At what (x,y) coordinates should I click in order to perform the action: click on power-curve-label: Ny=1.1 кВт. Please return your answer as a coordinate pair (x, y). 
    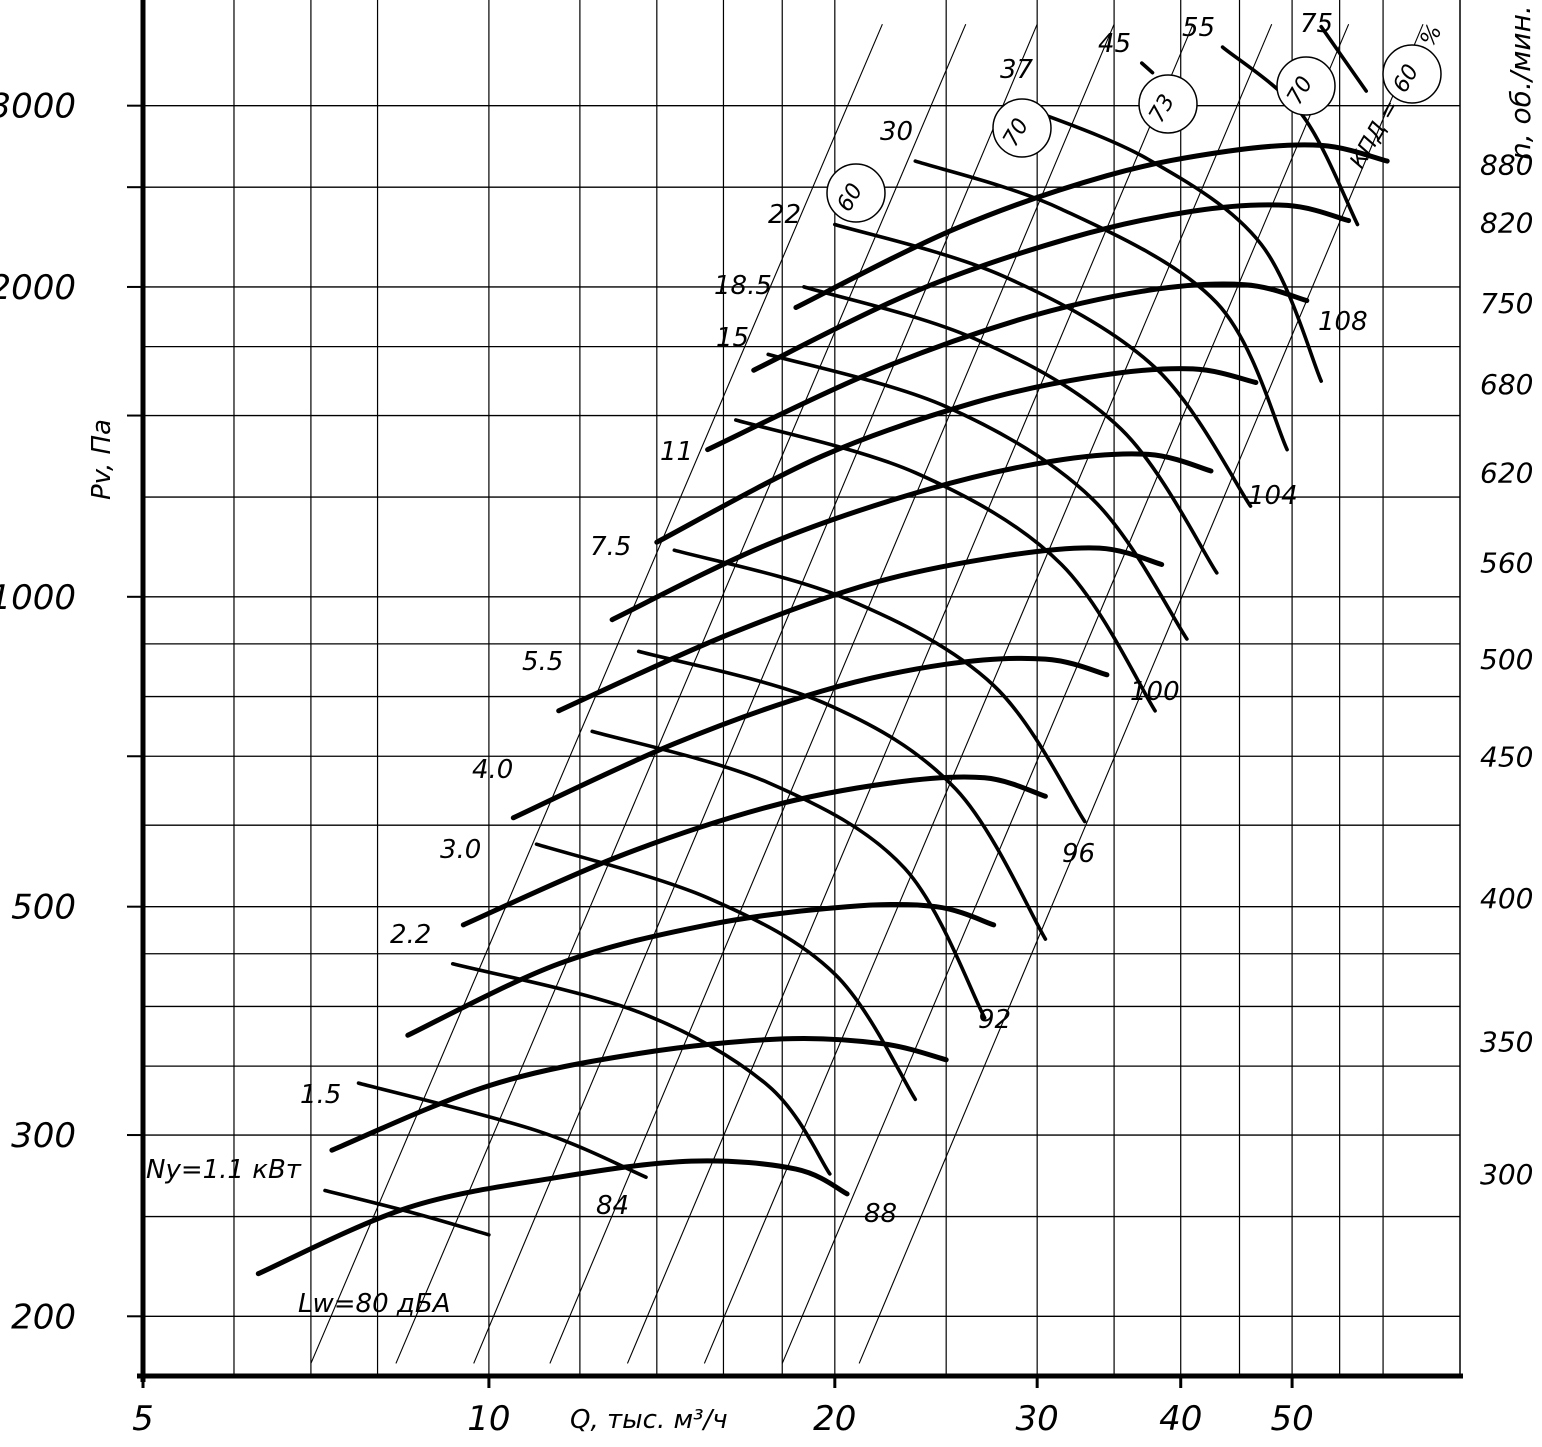
    Looking at the image, I should click on (224, 1170).